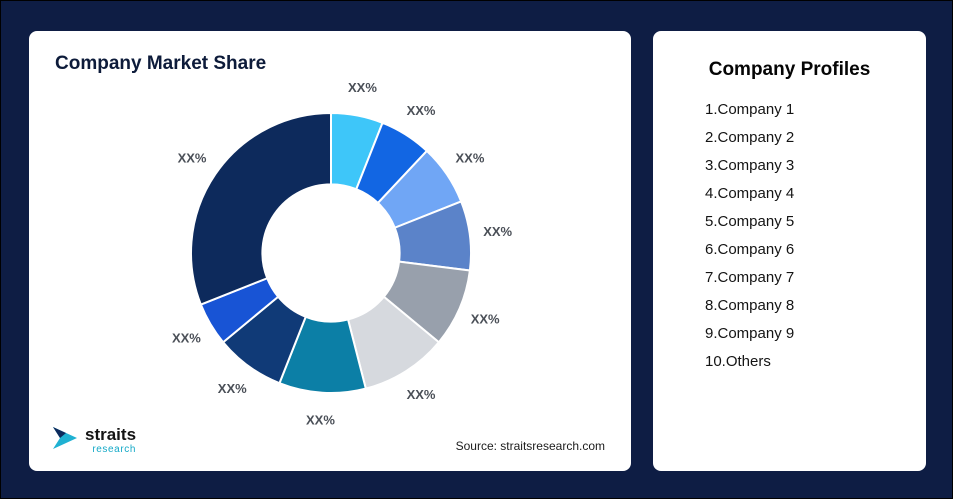 The height and width of the screenshot is (499, 953). Describe the element at coordinates (530, 446) in the screenshot. I see `source-text: Source: straitsresearch.com` at that location.